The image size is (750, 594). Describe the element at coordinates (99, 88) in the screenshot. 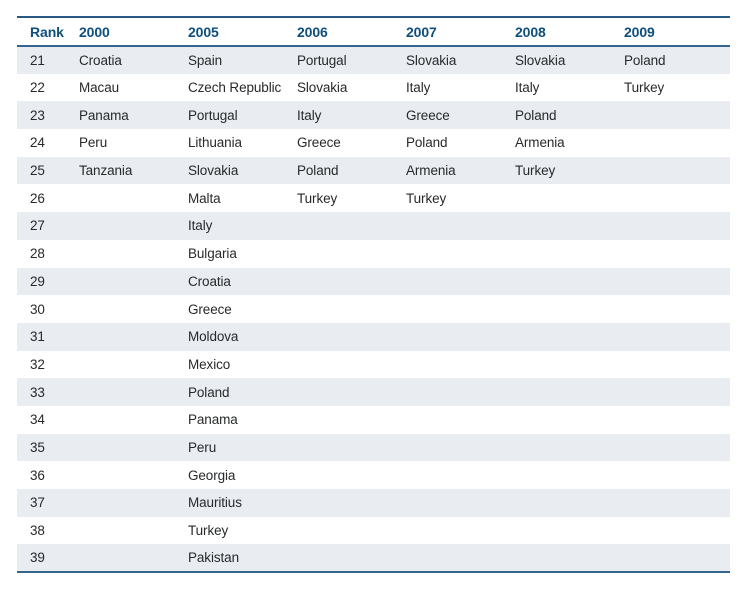

I see `year-2000-cell: Macau` at that location.